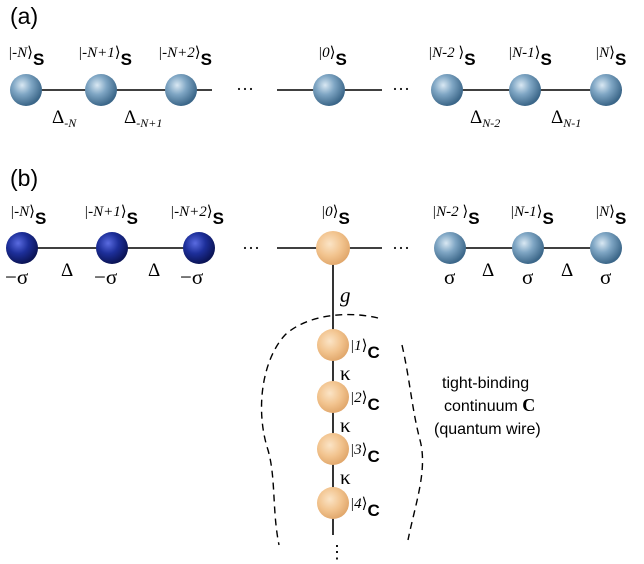 Image resolution: width=644 pixels, height=564 pixels. What do you see at coordinates (449, 277) in the screenshot?
I see `sigma-right-1: σ` at bounding box center [449, 277].